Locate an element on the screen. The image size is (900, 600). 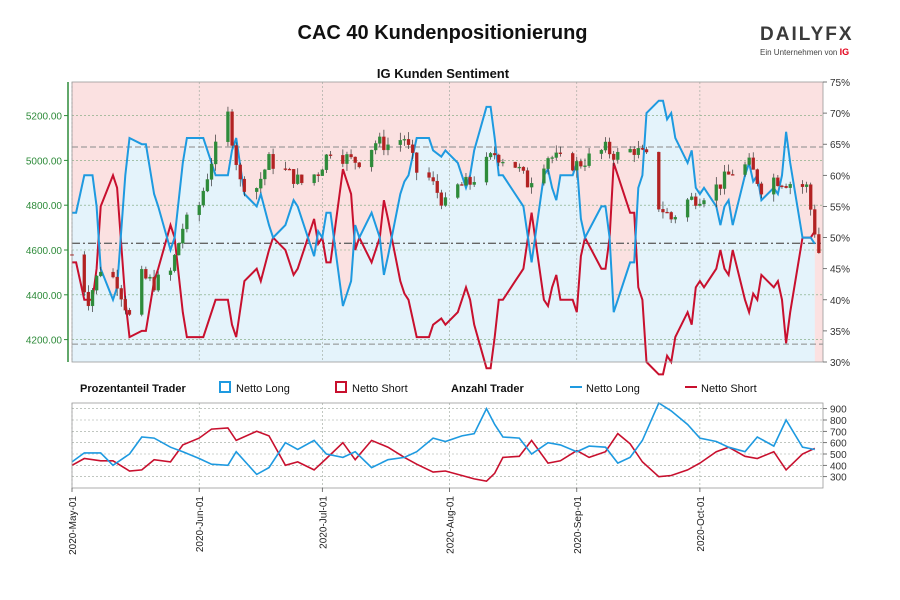
percent-tick-label: 65% is located at coordinates (840, 145).